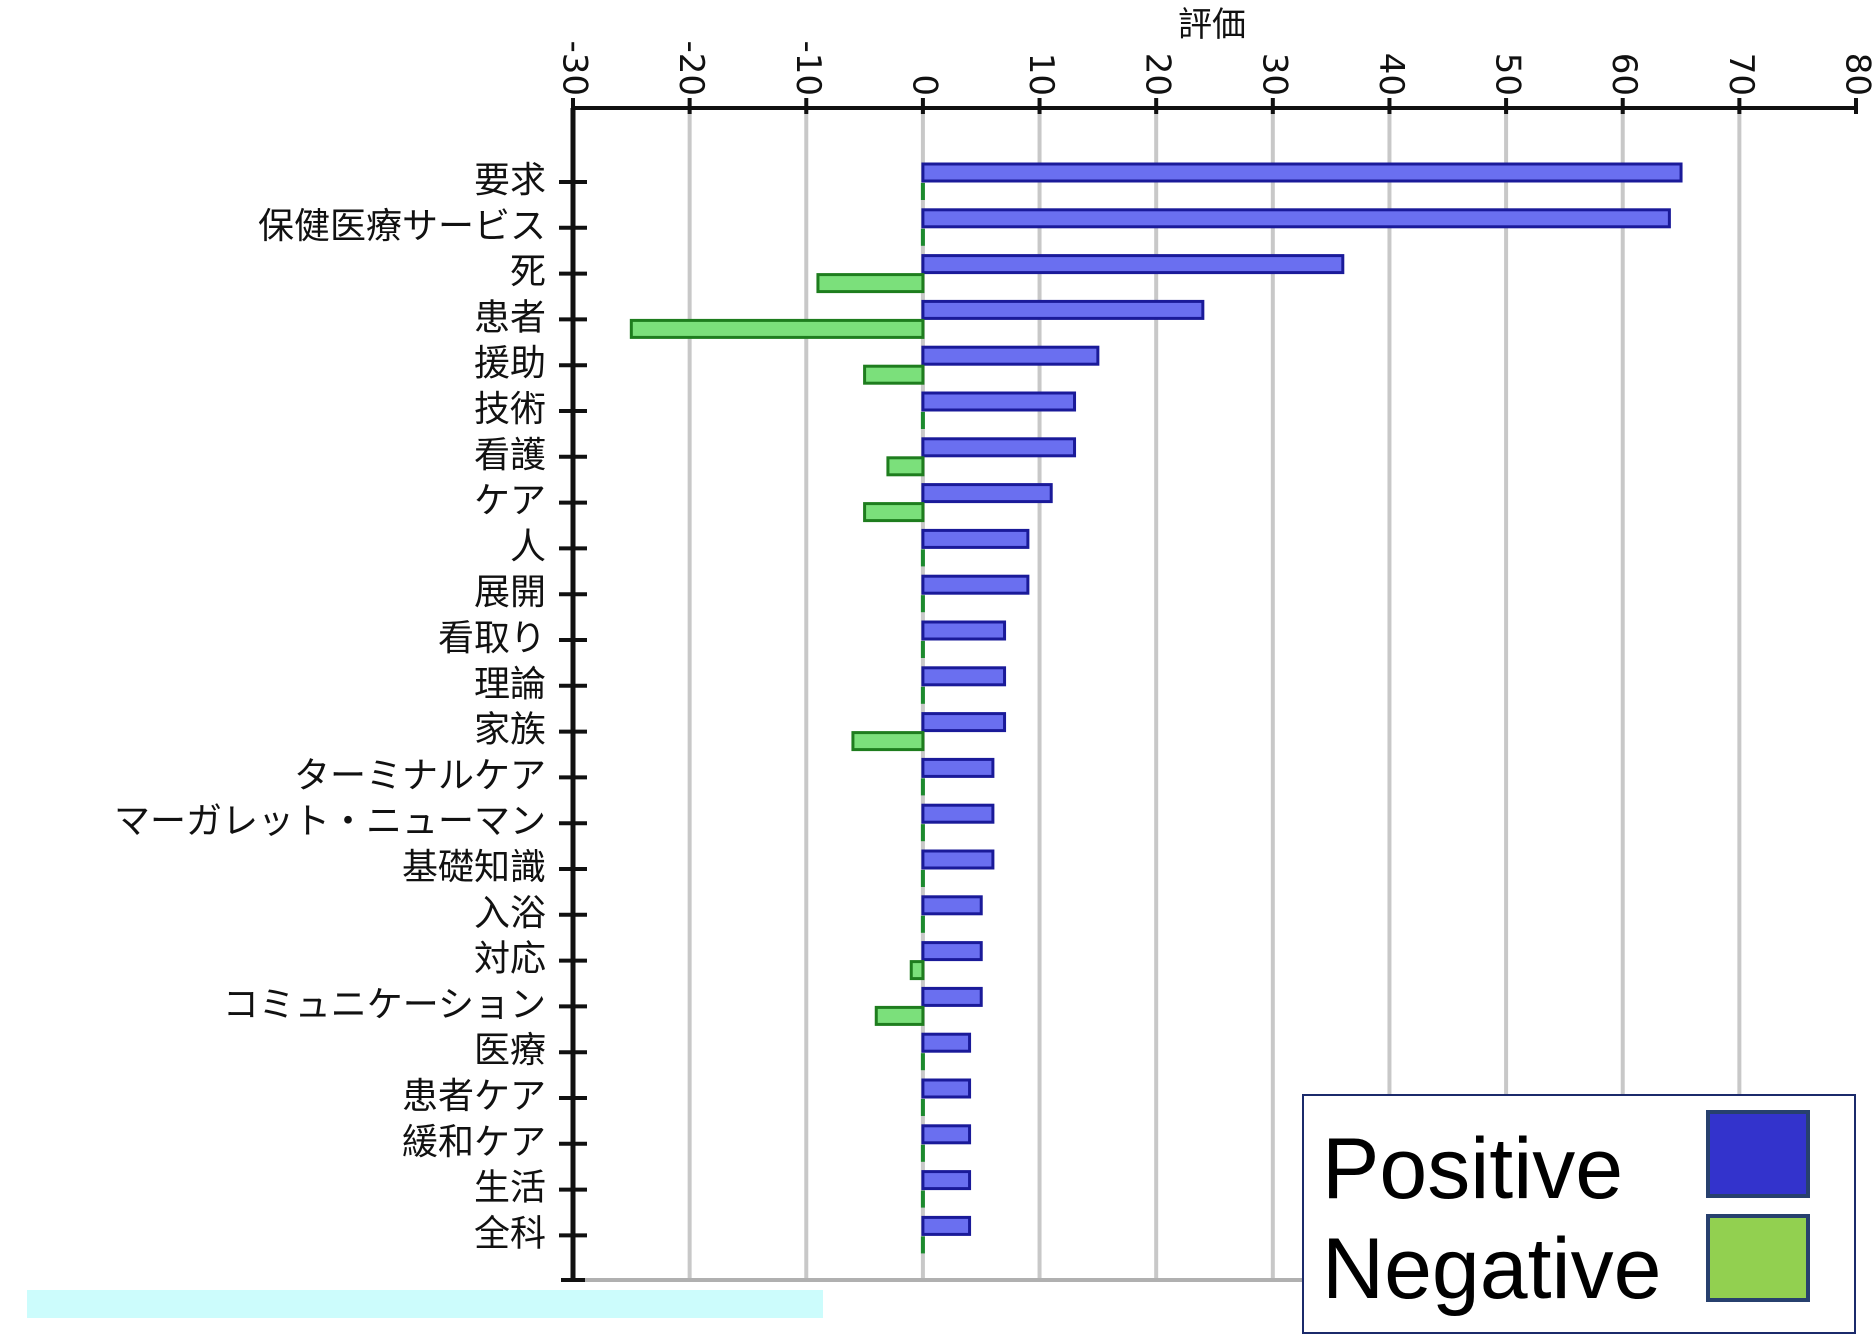 The width and height of the screenshot is (1874, 1334). Describe the element at coordinates (510, 409) in the screenshot. I see `category-label: 技術` at that location.